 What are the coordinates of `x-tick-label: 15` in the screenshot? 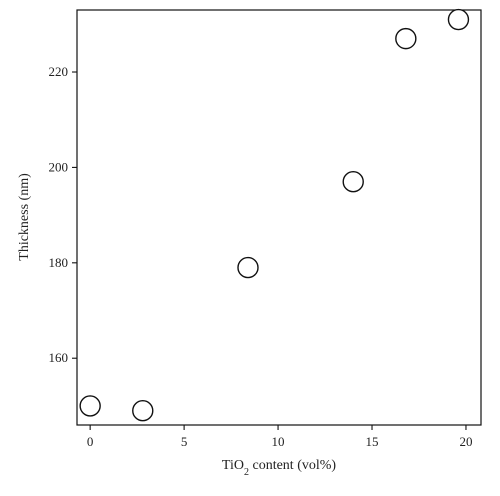 It's located at (372, 441).